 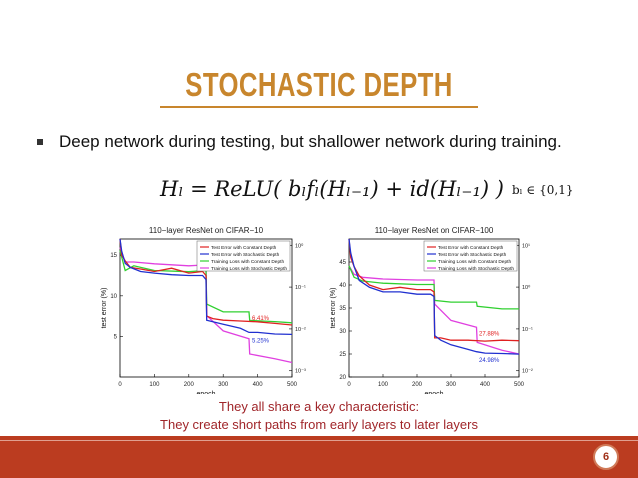 What do you see at coordinates (434, 230) in the screenshot?
I see `chart-title: 110−layer ResNet on CIFAR−100` at bounding box center [434, 230].